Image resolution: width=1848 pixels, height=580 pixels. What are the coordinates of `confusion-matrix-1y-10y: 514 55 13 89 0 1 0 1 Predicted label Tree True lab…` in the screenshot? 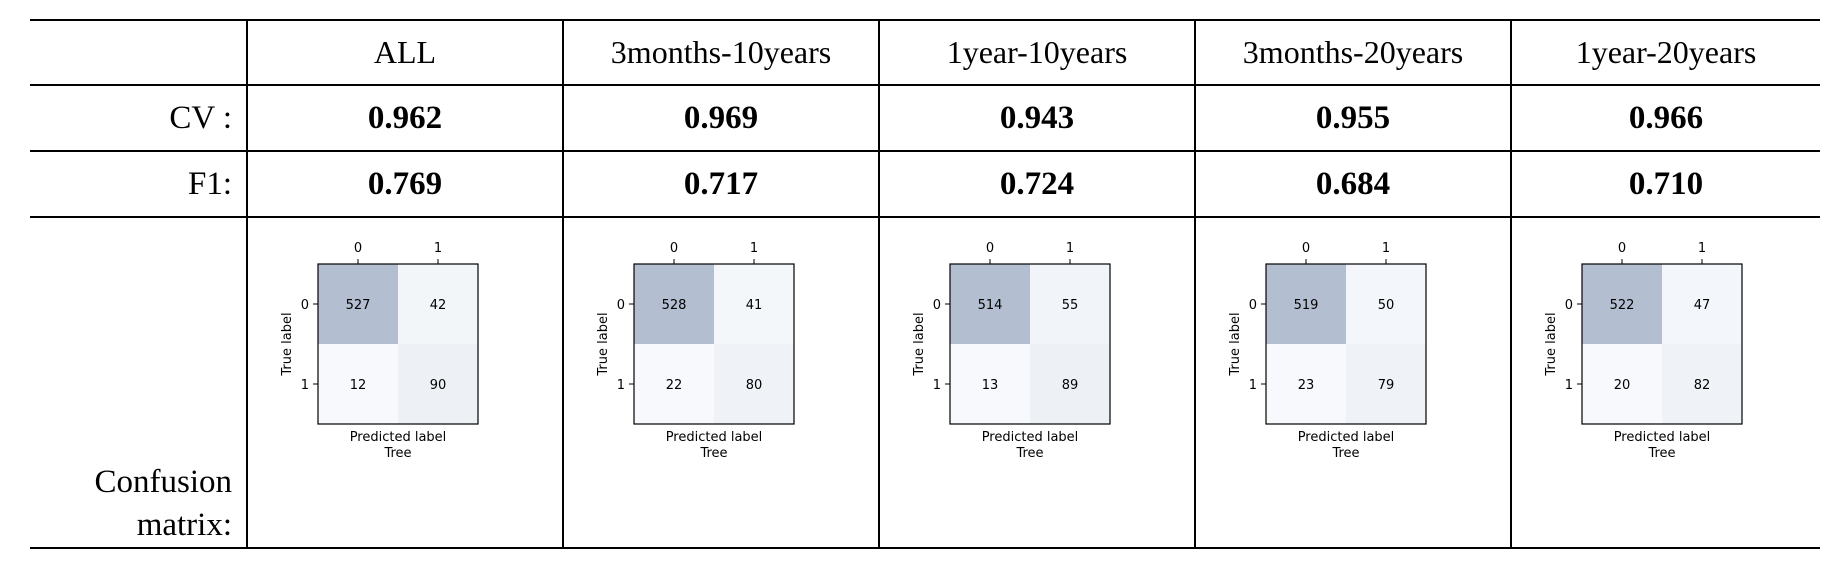 It's located at (1037, 382).